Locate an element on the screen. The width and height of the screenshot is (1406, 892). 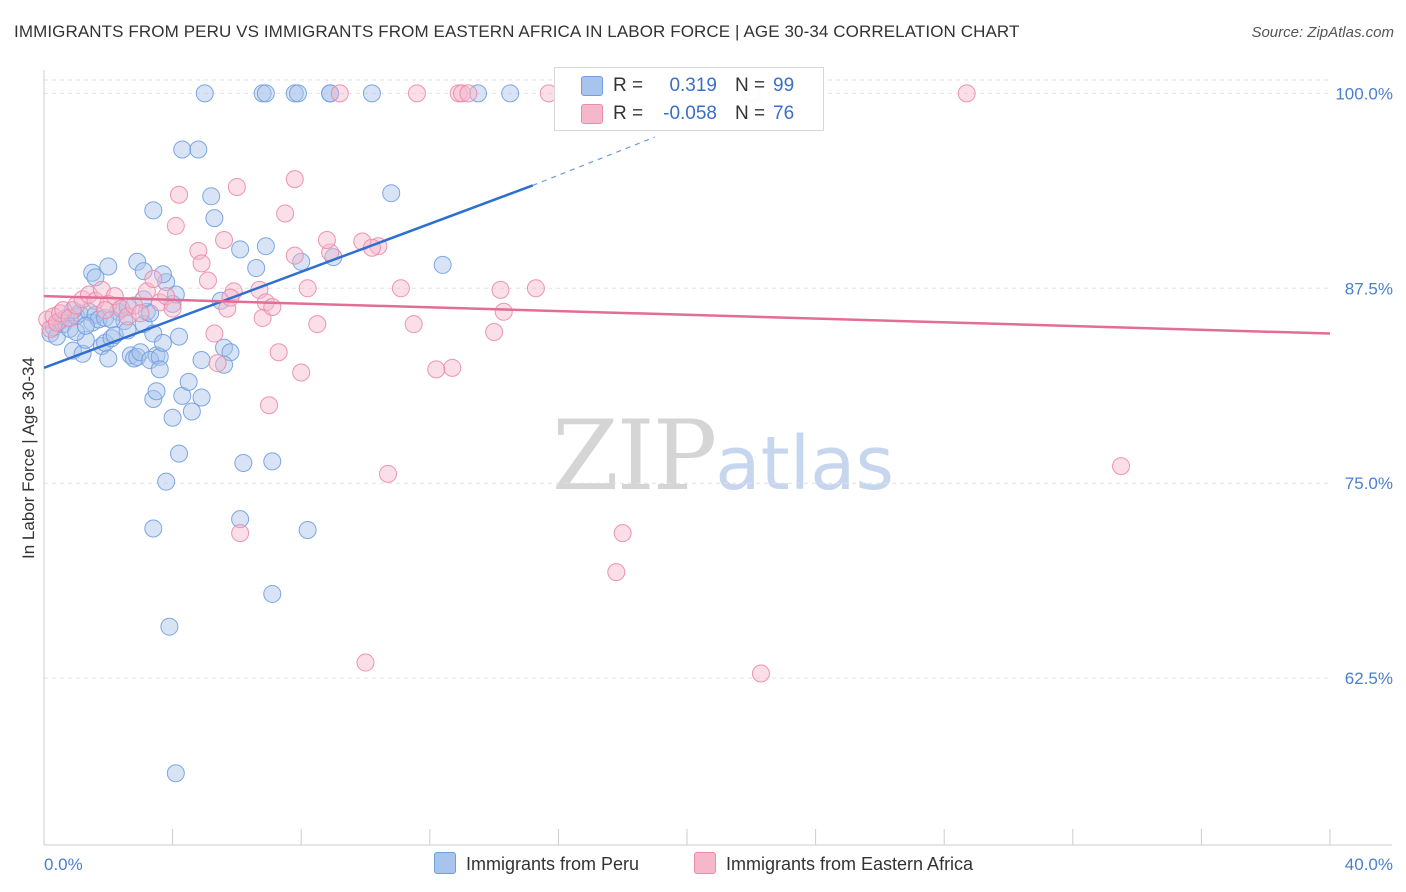
y-tick-label: 87.5% is located at coordinates (1369, 288).